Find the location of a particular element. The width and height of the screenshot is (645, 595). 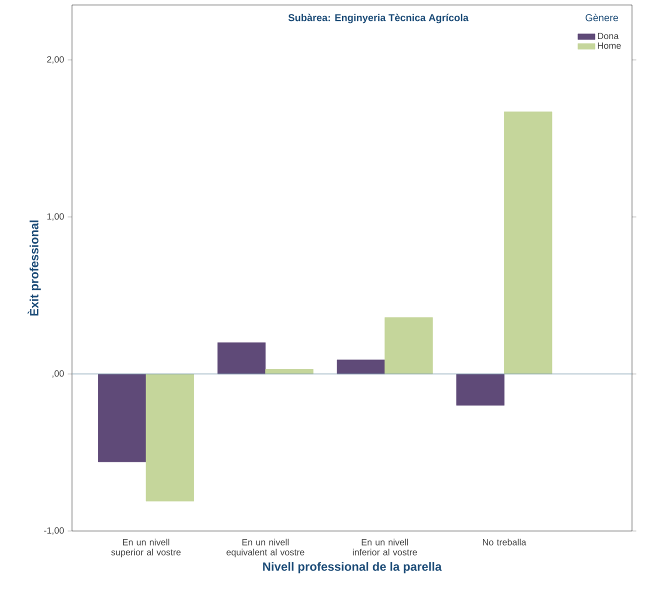

y-tick-label: 1,00 is located at coordinates (55, 217).